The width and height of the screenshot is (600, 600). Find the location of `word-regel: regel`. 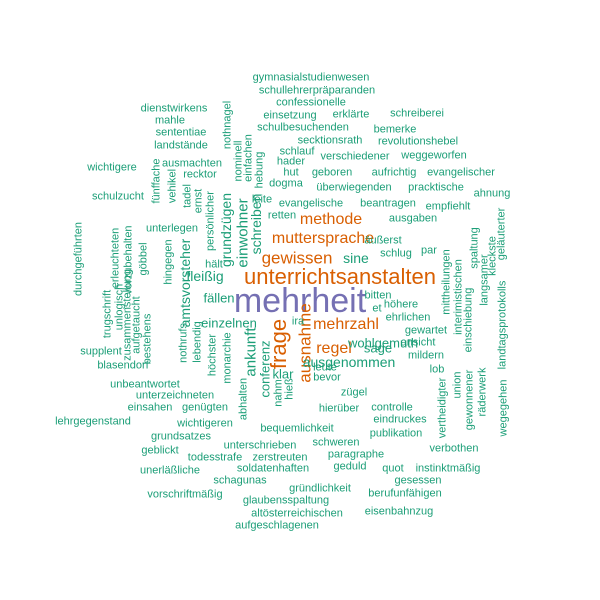

word-regel: regel is located at coordinates (334, 348).